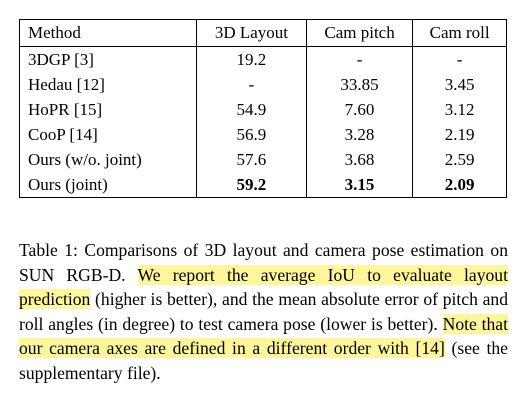 The width and height of the screenshot is (527, 400). Describe the element at coordinates (251, 109) in the screenshot. I see `cell-layout: 54.9` at that location.